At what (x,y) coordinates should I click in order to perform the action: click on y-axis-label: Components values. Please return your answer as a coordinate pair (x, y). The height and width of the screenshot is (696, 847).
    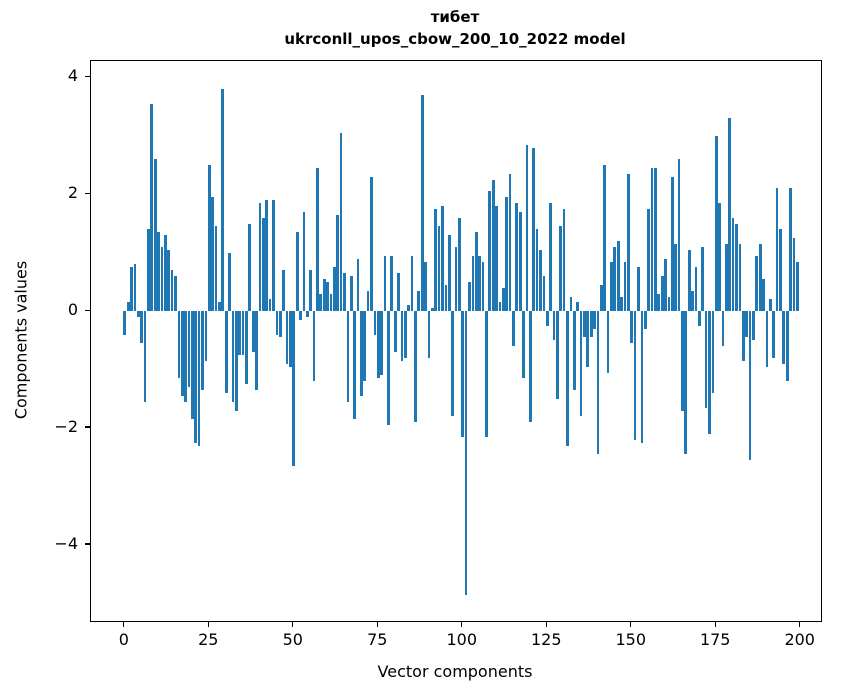
    Looking at the image, I should click on (21, 340).